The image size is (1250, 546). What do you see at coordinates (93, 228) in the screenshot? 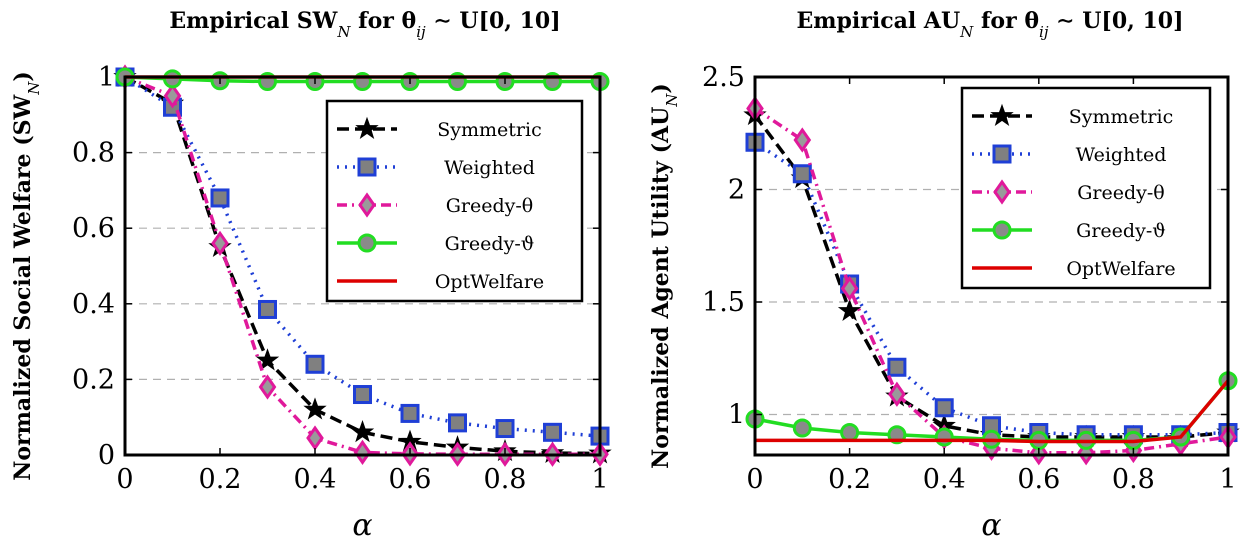
I see `y-tick-label: 0.6` at bounding box center [93, 228].